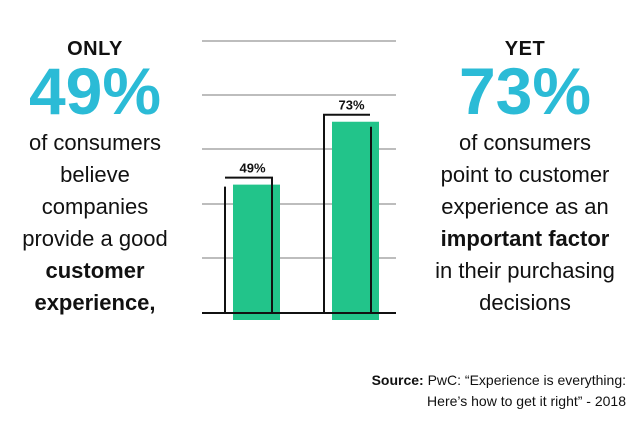 The image size is (640, 440). What do you see at coordinates (95, 270) in the screenshot?
I see `left-bold-line: customer` at bounding box center [95, 270].